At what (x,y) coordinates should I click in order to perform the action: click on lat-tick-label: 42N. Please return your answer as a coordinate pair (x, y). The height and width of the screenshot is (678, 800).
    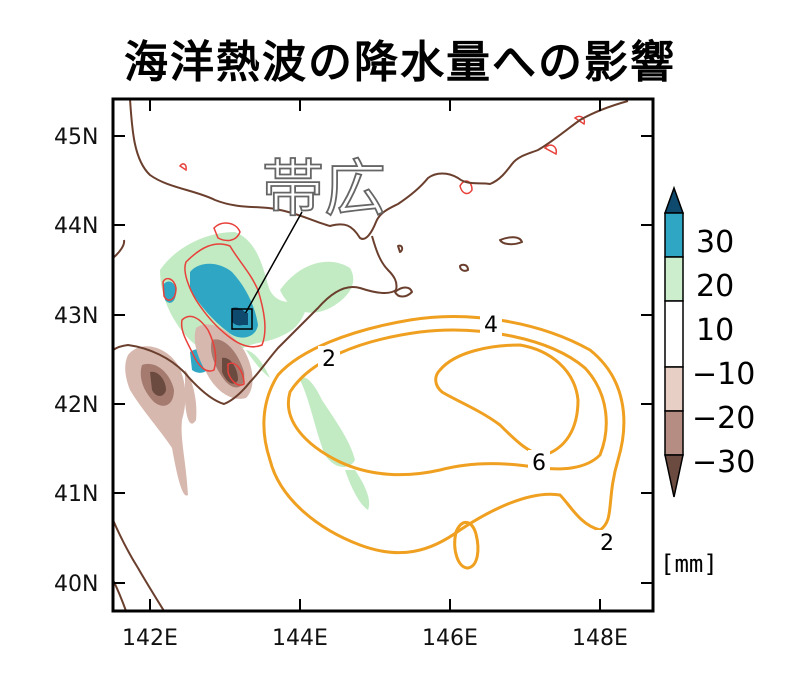
    Looking at the image, I should click on (76, 405).